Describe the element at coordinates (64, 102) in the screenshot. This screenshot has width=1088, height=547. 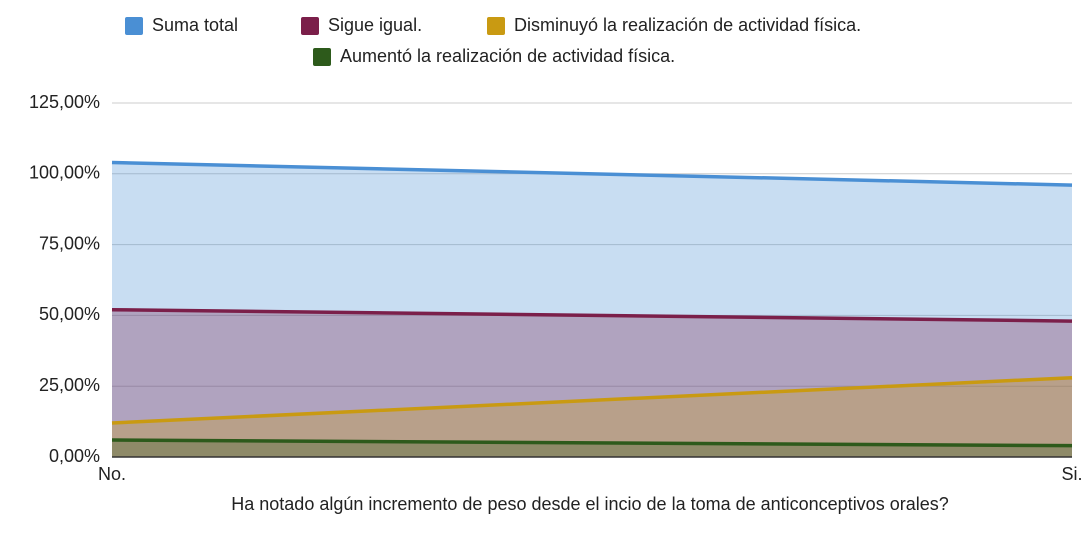
I see `y-tick-label: 125,00%` at that location.